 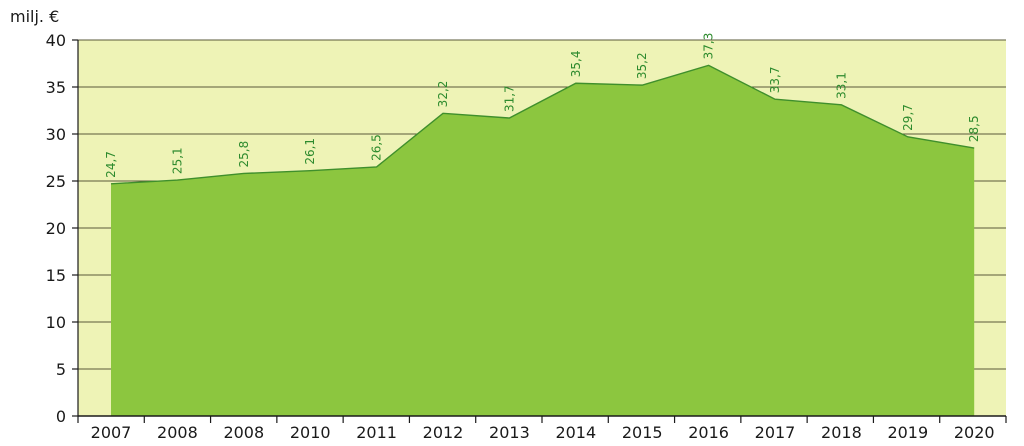 I want to click on x-tick-label: 2014, so click(x=575, y=432).